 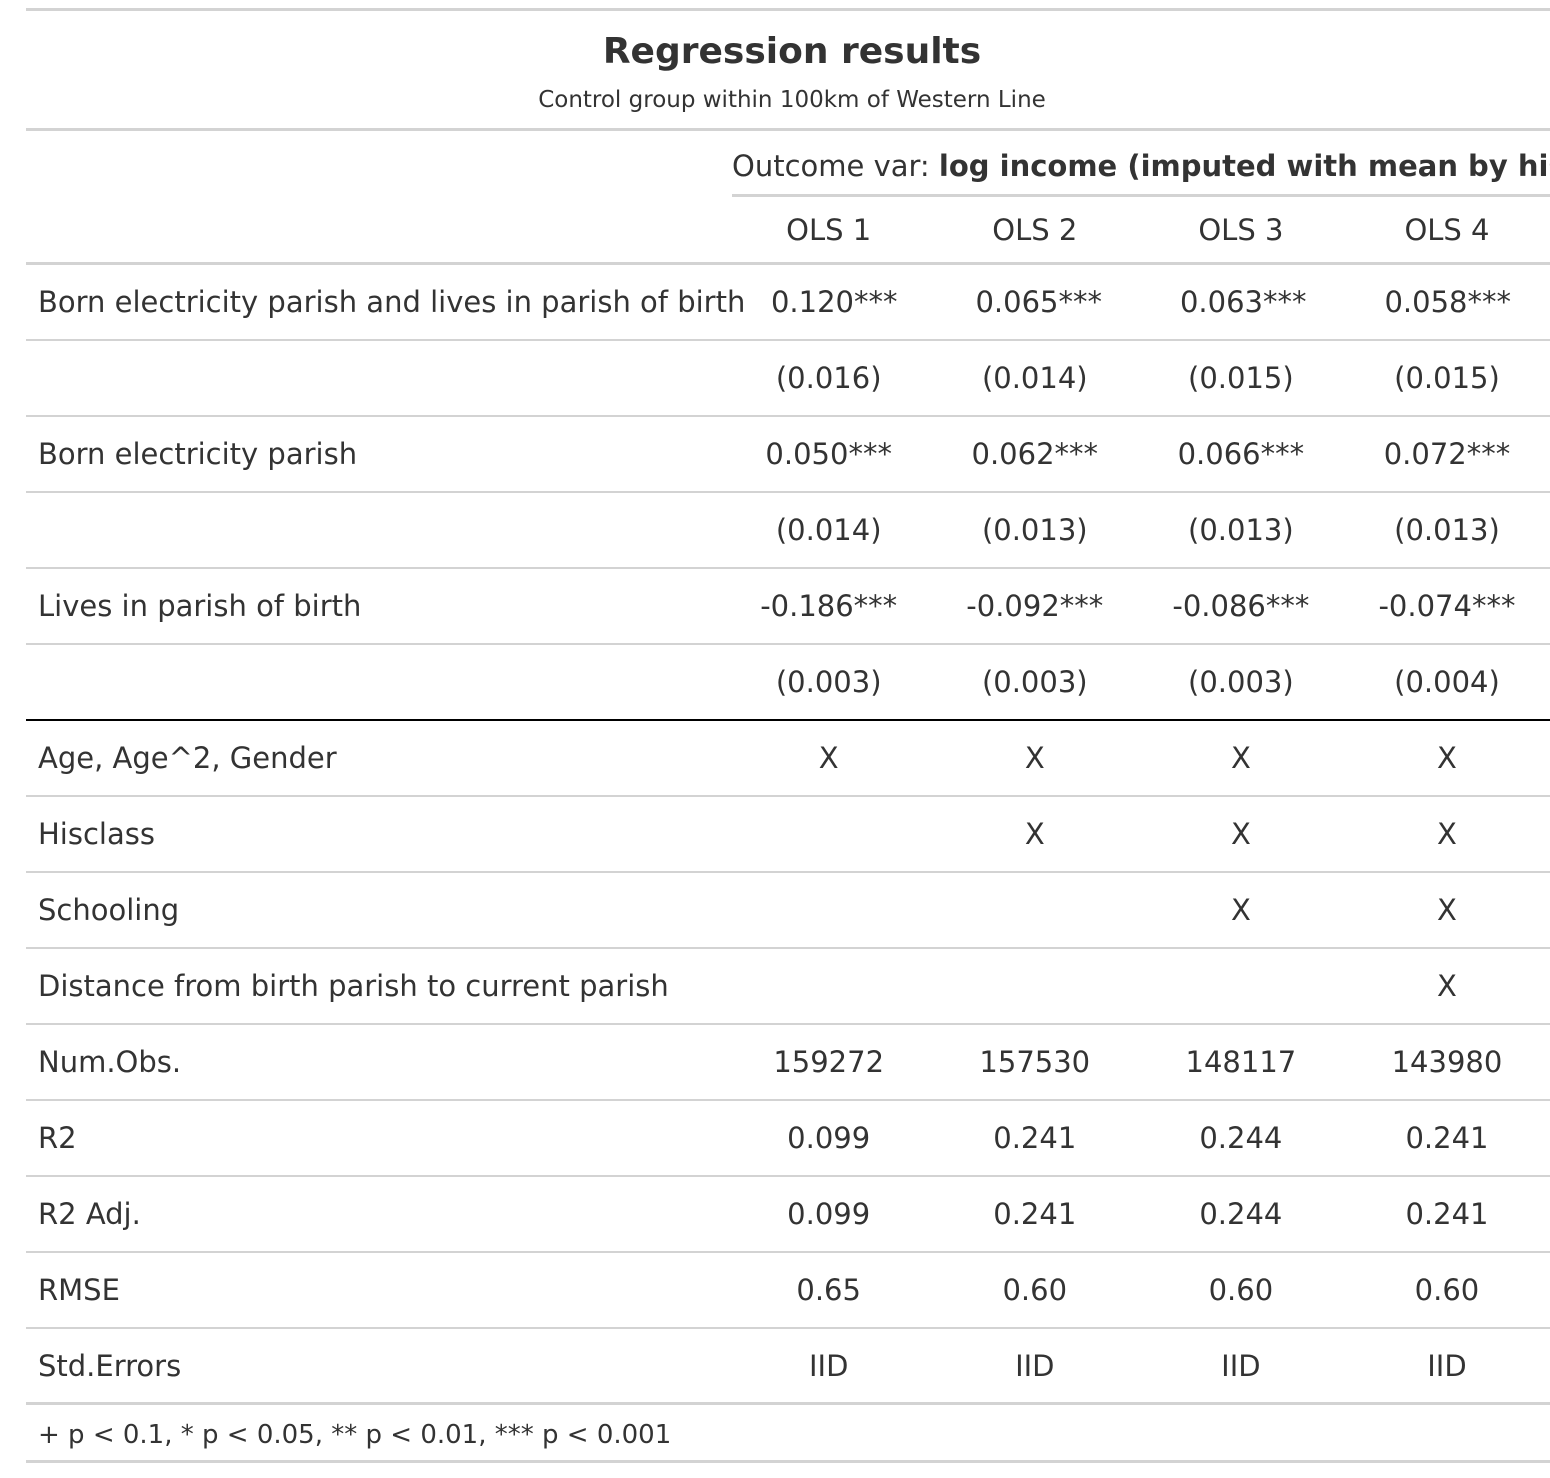 What do you see at coordinates (788, 1367) in the screenshot?
I see `table-row: Std.Errors IID IID IID IID` at bounding box center [788, 1367].